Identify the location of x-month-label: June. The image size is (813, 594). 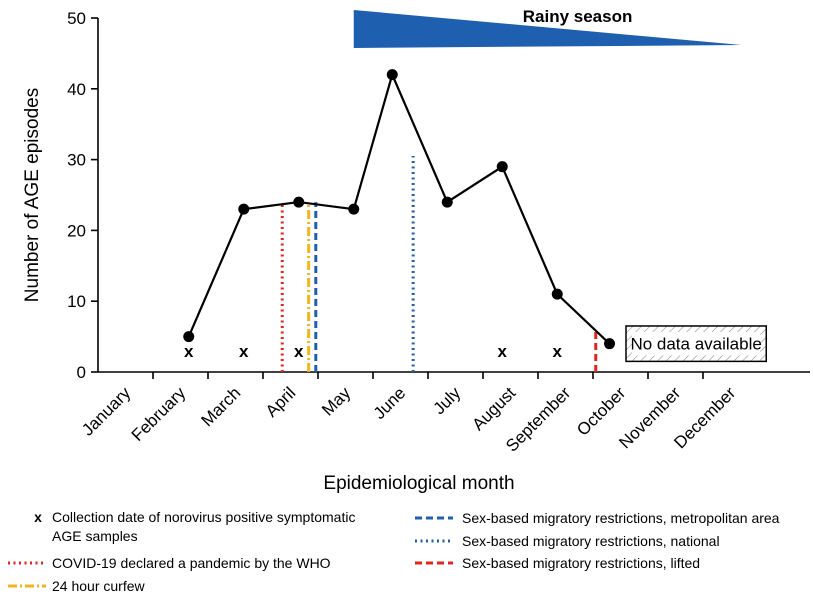
(390, 403).